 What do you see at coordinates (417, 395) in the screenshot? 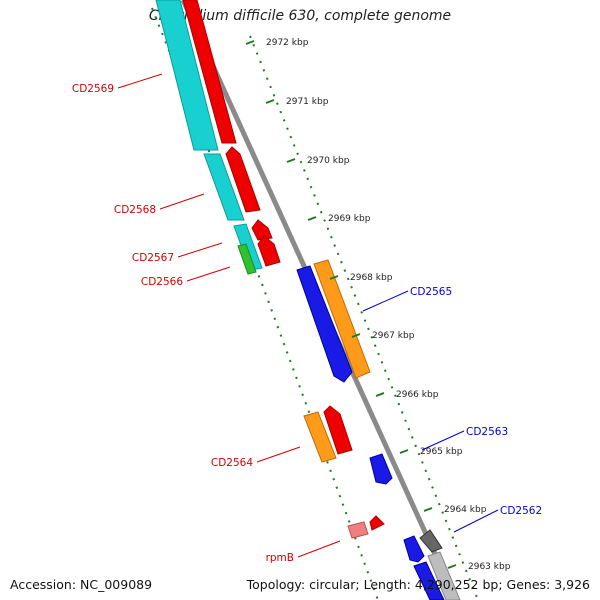
I see `kbp-tick-label: 2966 kbp` at bounding box center [417, 395].